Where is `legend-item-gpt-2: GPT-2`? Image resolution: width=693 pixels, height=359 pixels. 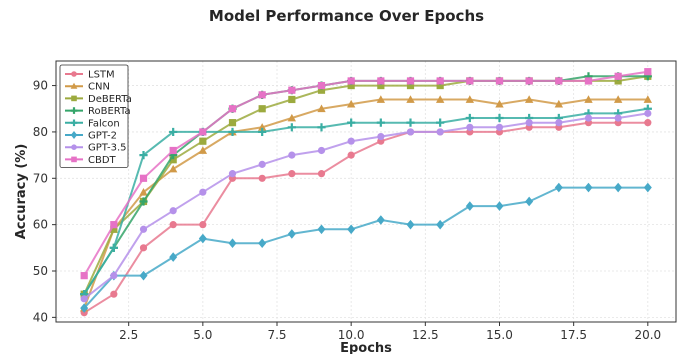 legend-item-gpt-2: GPT-2 is located at coordinates (91, 136).